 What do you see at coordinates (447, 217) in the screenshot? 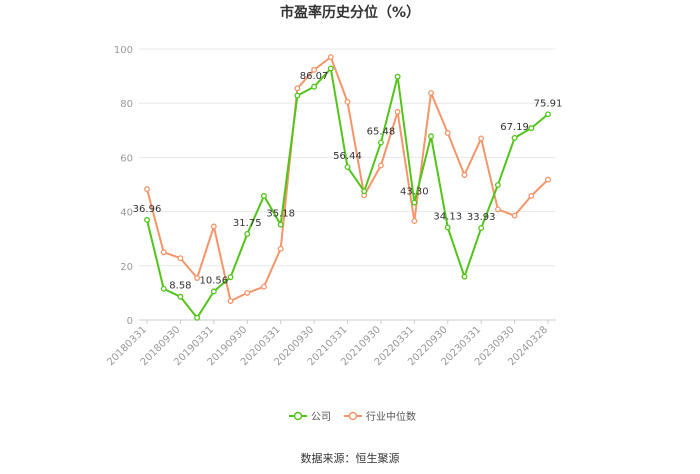
I see `data-label: 34.13` at bounding box center [447, 217].